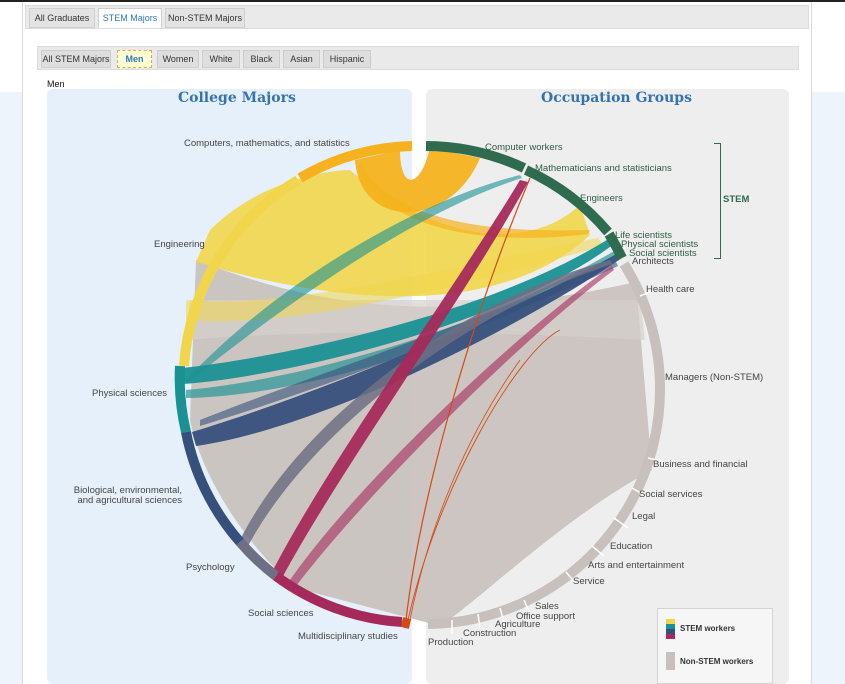 This screenshot has height=684, width=845. What do you see at coordinates (603, 168) in the screenshot?
I see `occupation-label-mathematicians: Mathematicians and statisticians` at bounding box center [603, 168].